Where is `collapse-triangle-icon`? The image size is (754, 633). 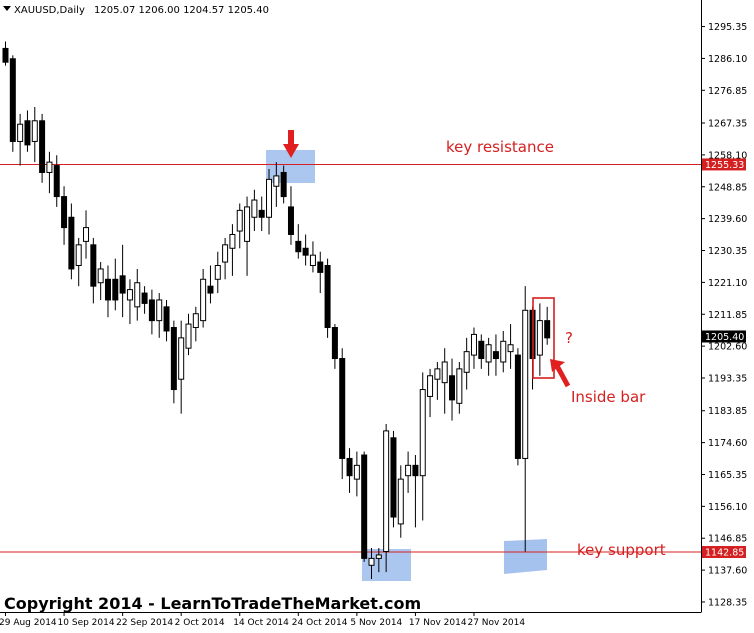 collapse-triangle-icon is located at coordinates (7, 8).